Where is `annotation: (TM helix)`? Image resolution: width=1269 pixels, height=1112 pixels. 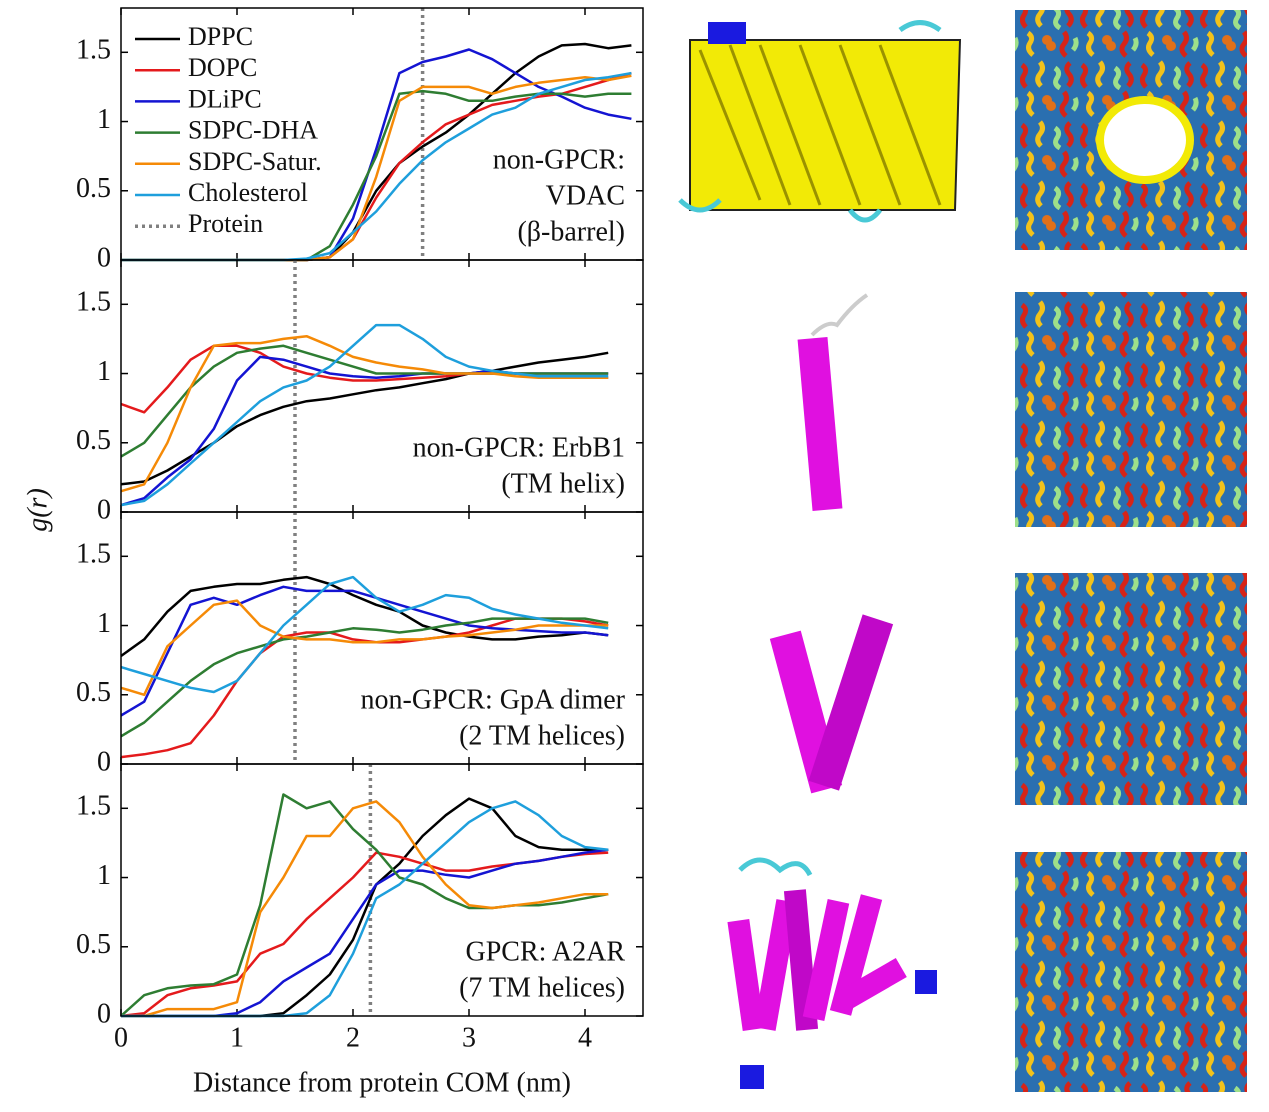
annotation: (TM helix) is located at coordinates (563, 483).